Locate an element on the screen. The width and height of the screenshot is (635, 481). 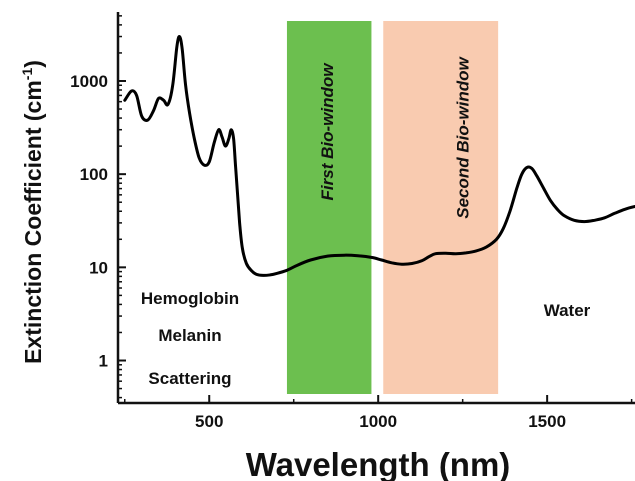
first-bio-window-band is located at coordinates (329, 207).